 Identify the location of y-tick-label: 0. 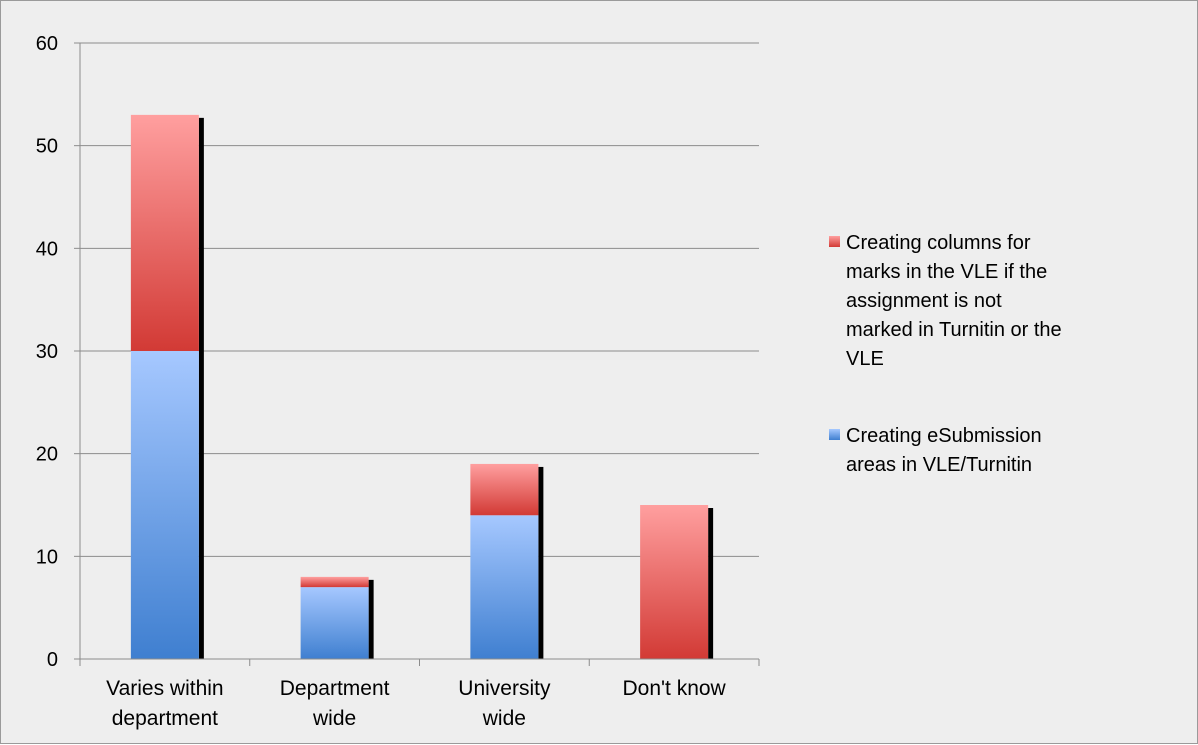
(52, 660).